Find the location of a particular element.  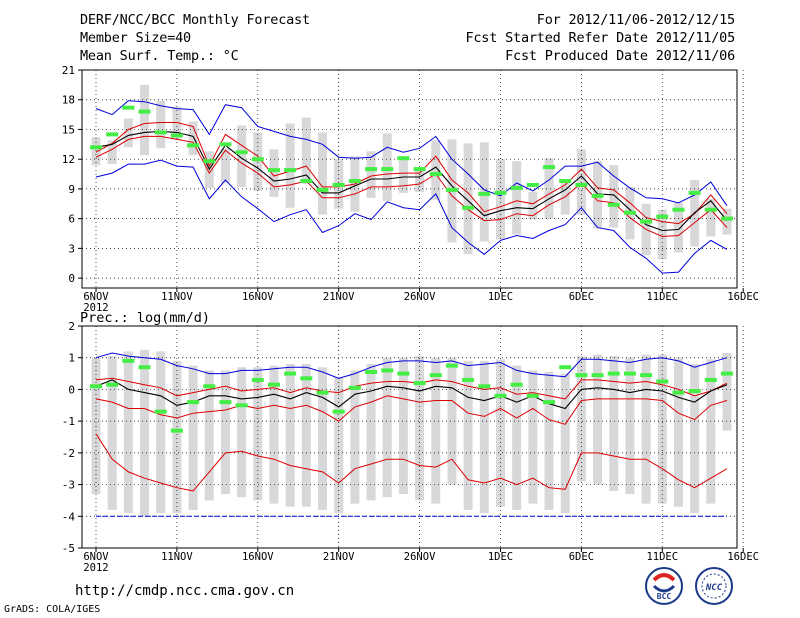

temp-xtick-label: 11DEC is located at coordinates (662, 297).